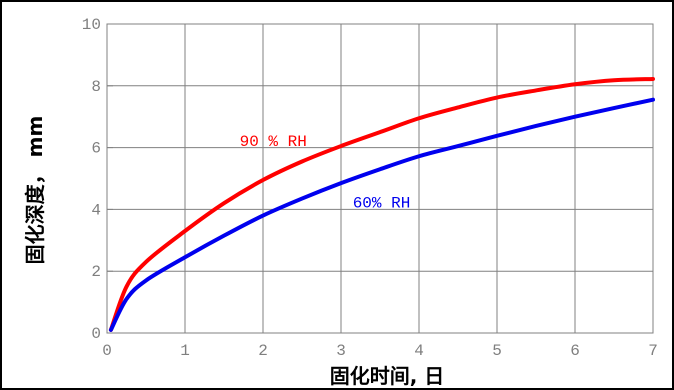  Describe the element at coordinates (96, 272) in the screenshot. I see `y-tick-label: 2` at that location.